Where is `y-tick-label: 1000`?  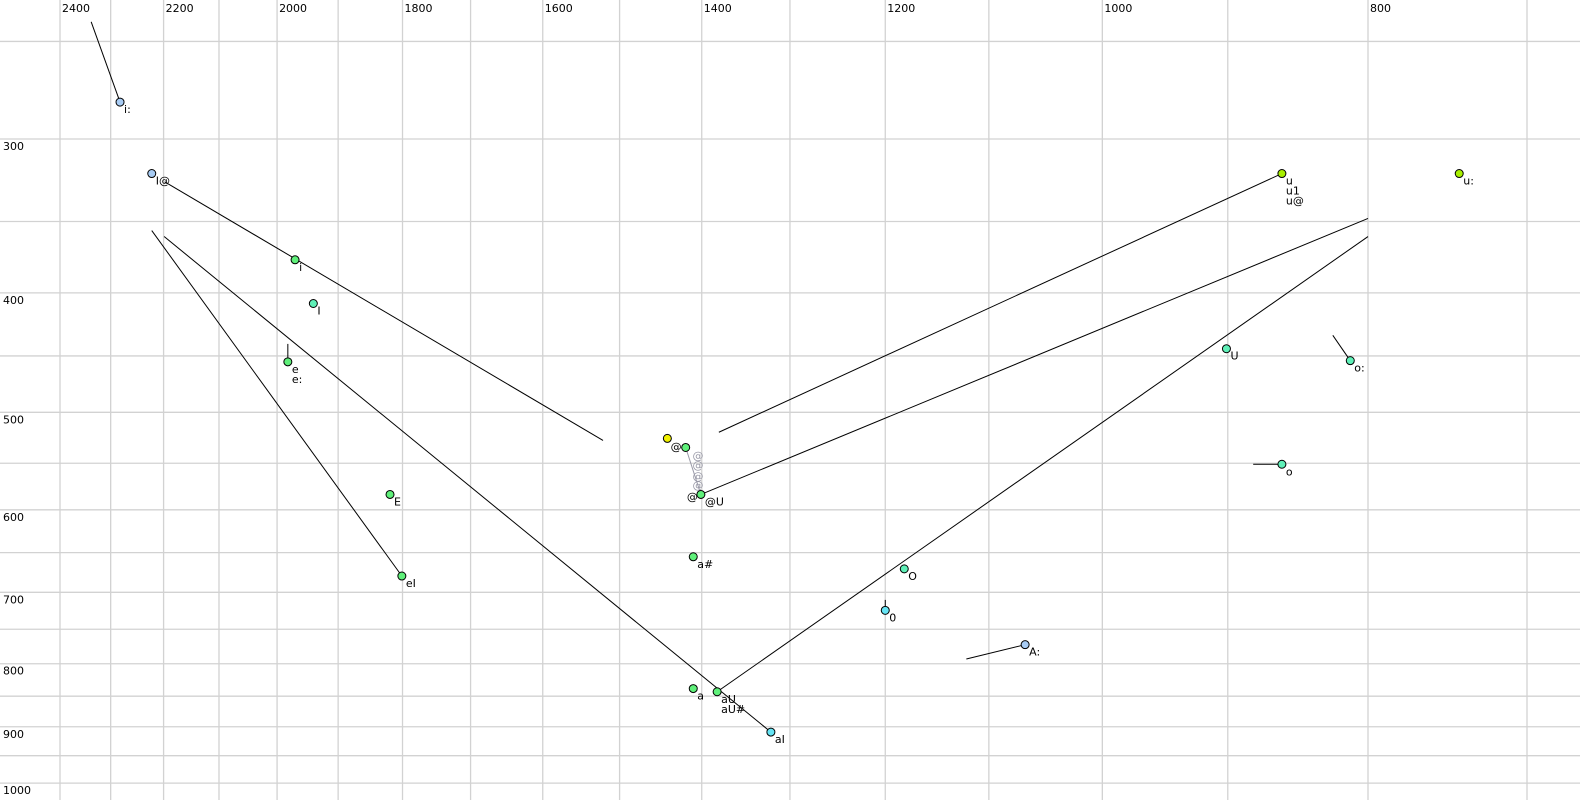
y-tick-label: 1000 is located at coordinates (17, 790).